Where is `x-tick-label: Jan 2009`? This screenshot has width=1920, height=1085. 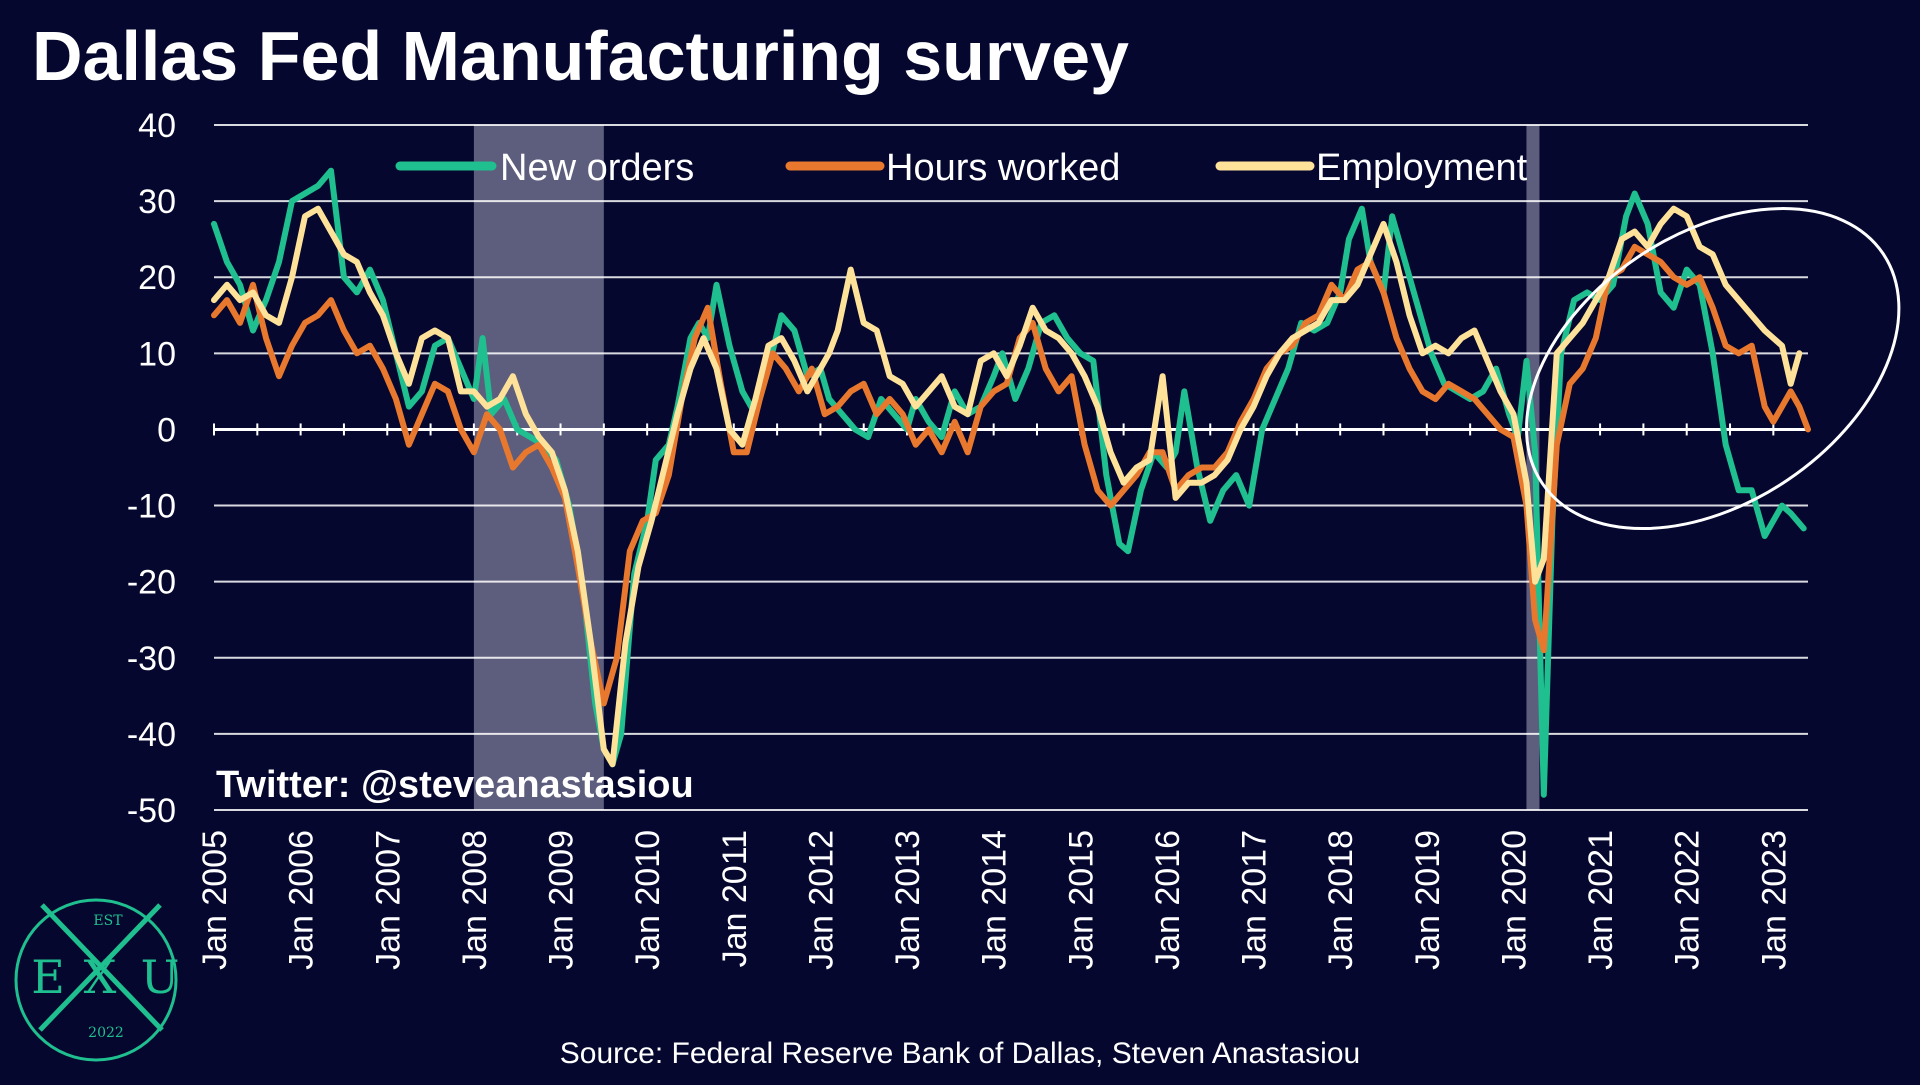
x-tick-label: Jan 2009 is located at coordinates (562, 900).